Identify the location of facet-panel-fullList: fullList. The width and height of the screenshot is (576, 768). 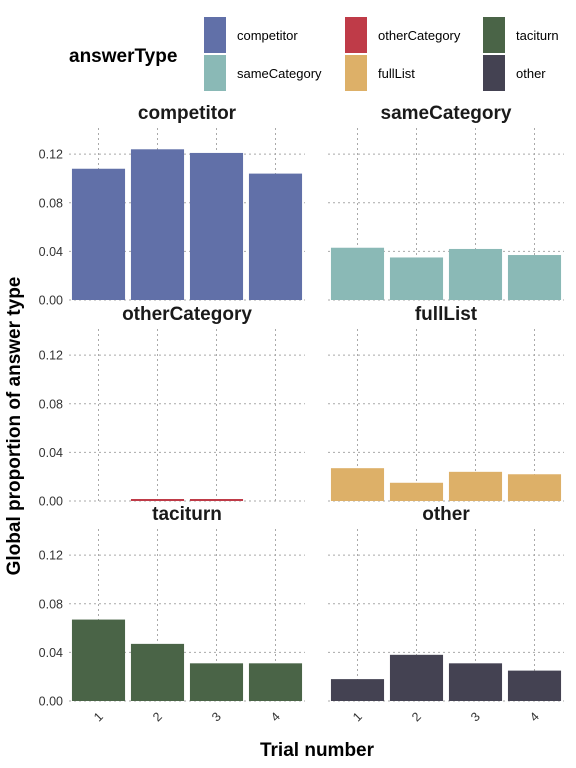
(446, 403).